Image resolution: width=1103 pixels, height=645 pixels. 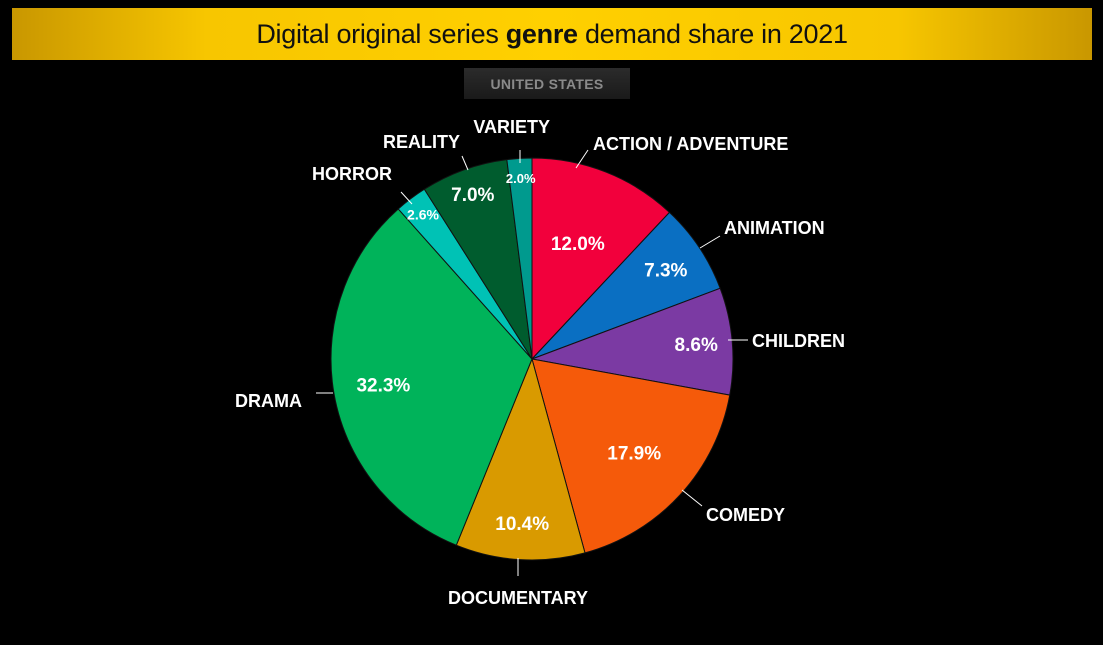 What do you see at coordinates (745, 515) in the screenshot?
I see `category-label-comedy: COMEDY` at bounding box center [745, 515].